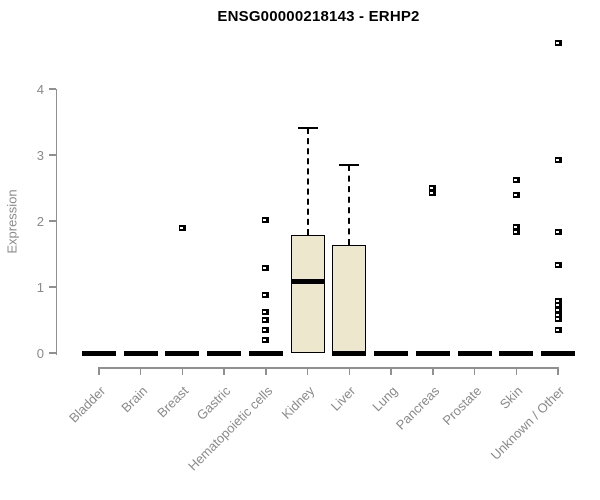 The width and height of the screenshot is (600, 500). Describe the element at coordinates (318, 16) in the screenshot. I see `chart-title: ENSG00000218143 - ERHP2` at that location.